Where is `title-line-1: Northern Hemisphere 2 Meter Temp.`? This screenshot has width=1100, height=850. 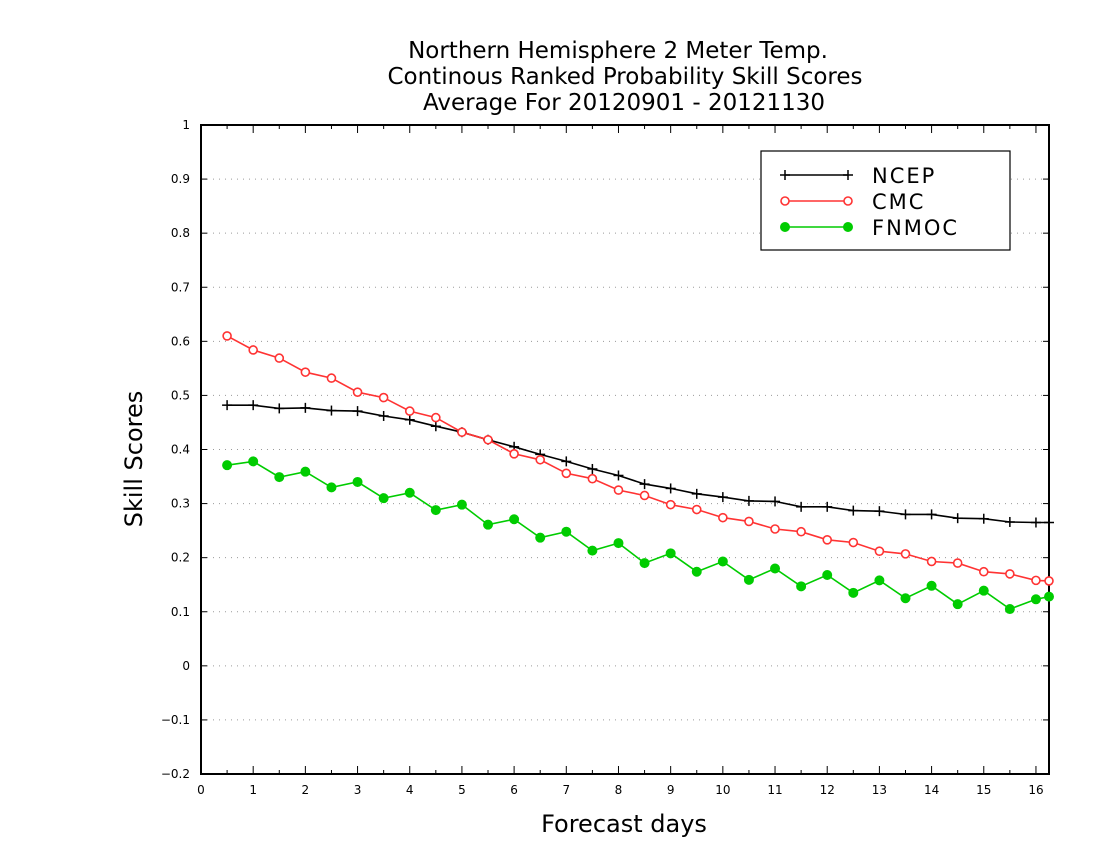
title-line-1: Northern Hemisphere 2 Meter Temp. is located at coordinates (618, 51).